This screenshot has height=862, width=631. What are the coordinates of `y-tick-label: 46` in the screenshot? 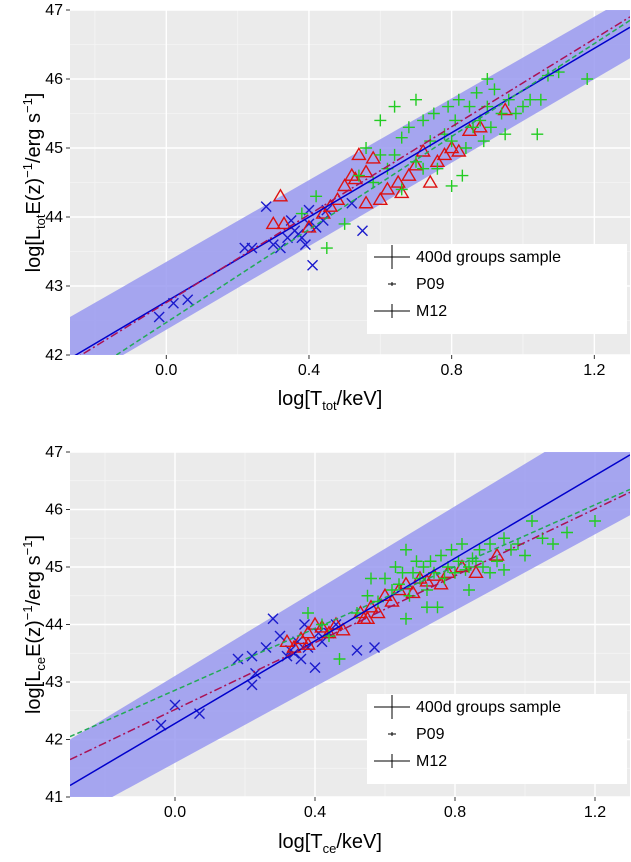 It's located at (54, 510).